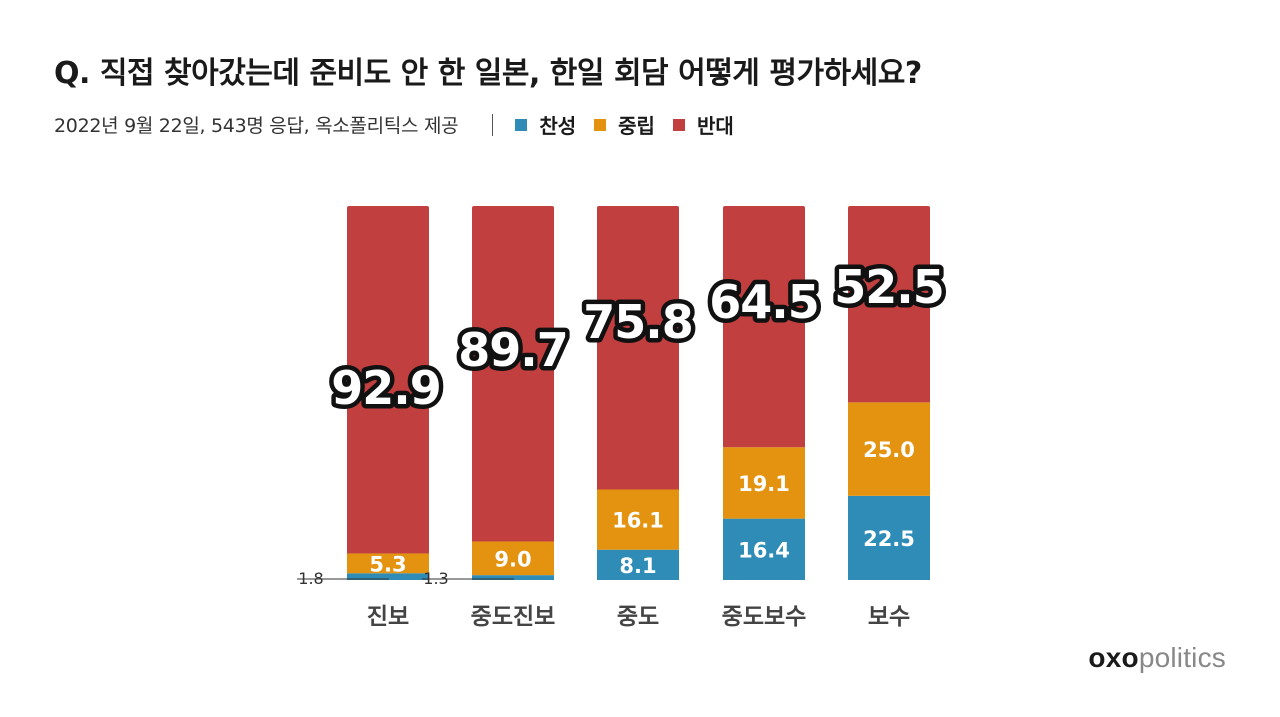  I want to click on legend-item-no: 반대, so click(703, 124).